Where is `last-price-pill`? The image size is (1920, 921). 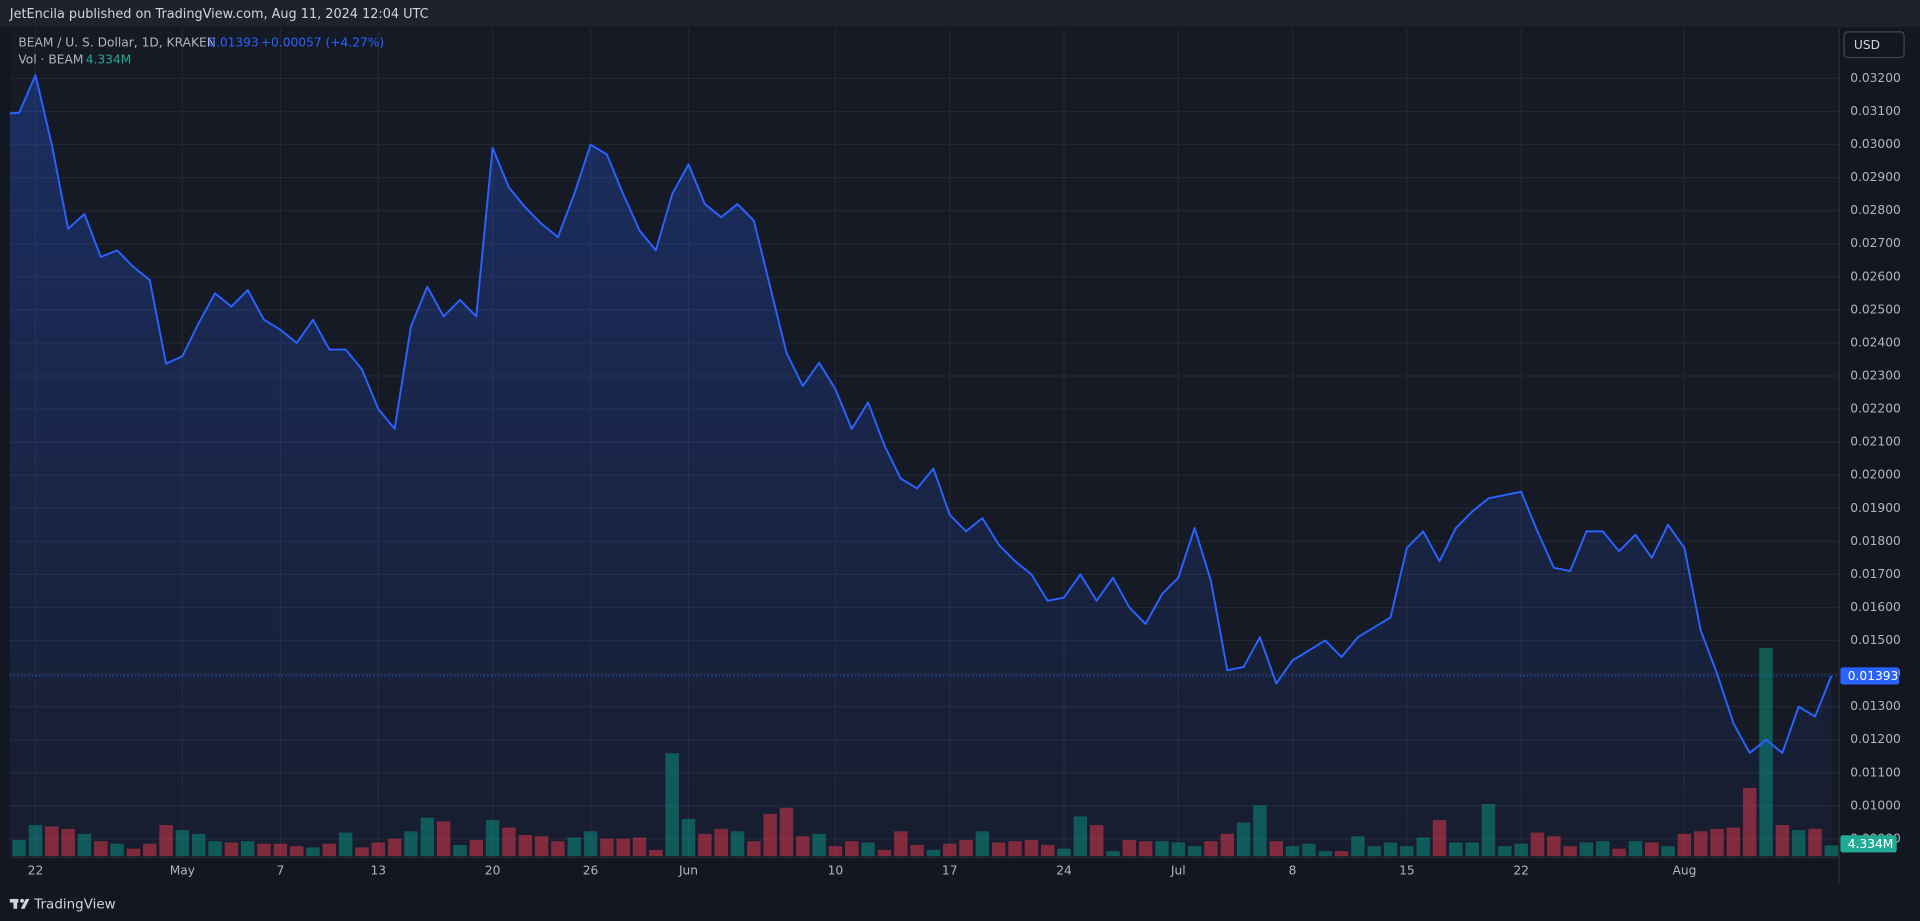
last-price-pill is located at coordinates (1870, 676).